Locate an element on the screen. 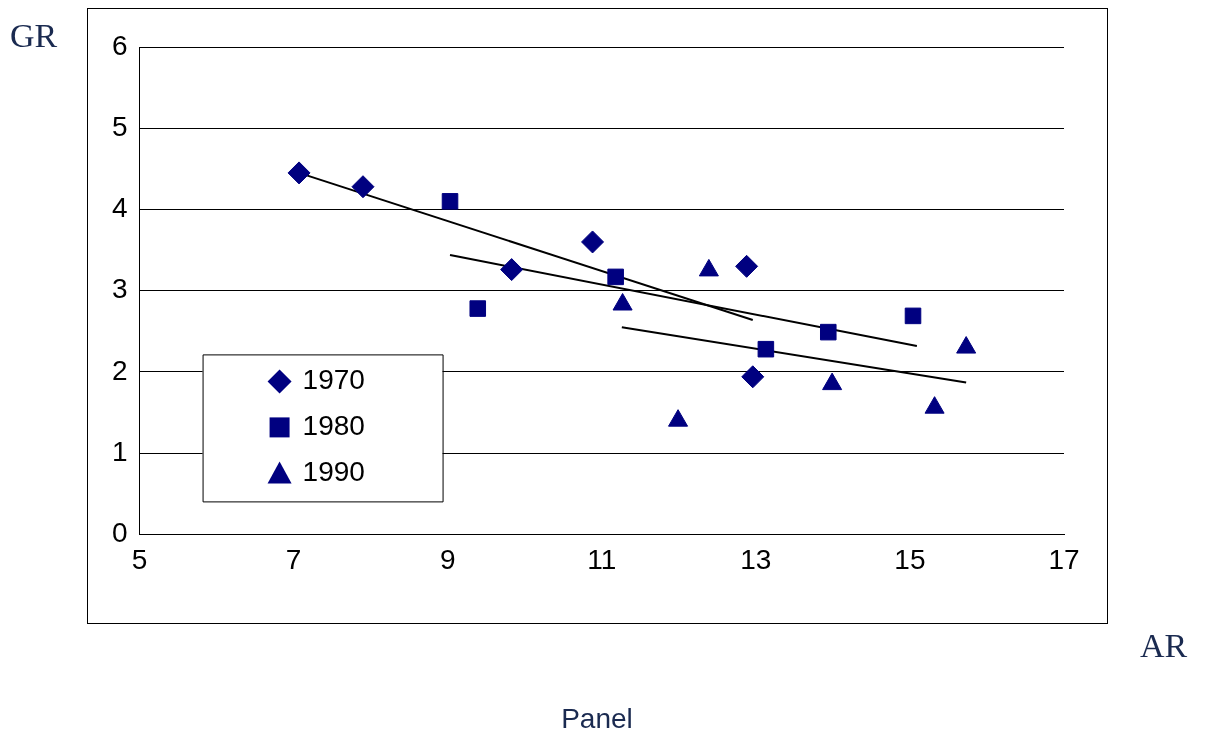 The width and height of the screenshot is (1208, 738). x-tick-label: 5 is located at coordinates (139, 559).